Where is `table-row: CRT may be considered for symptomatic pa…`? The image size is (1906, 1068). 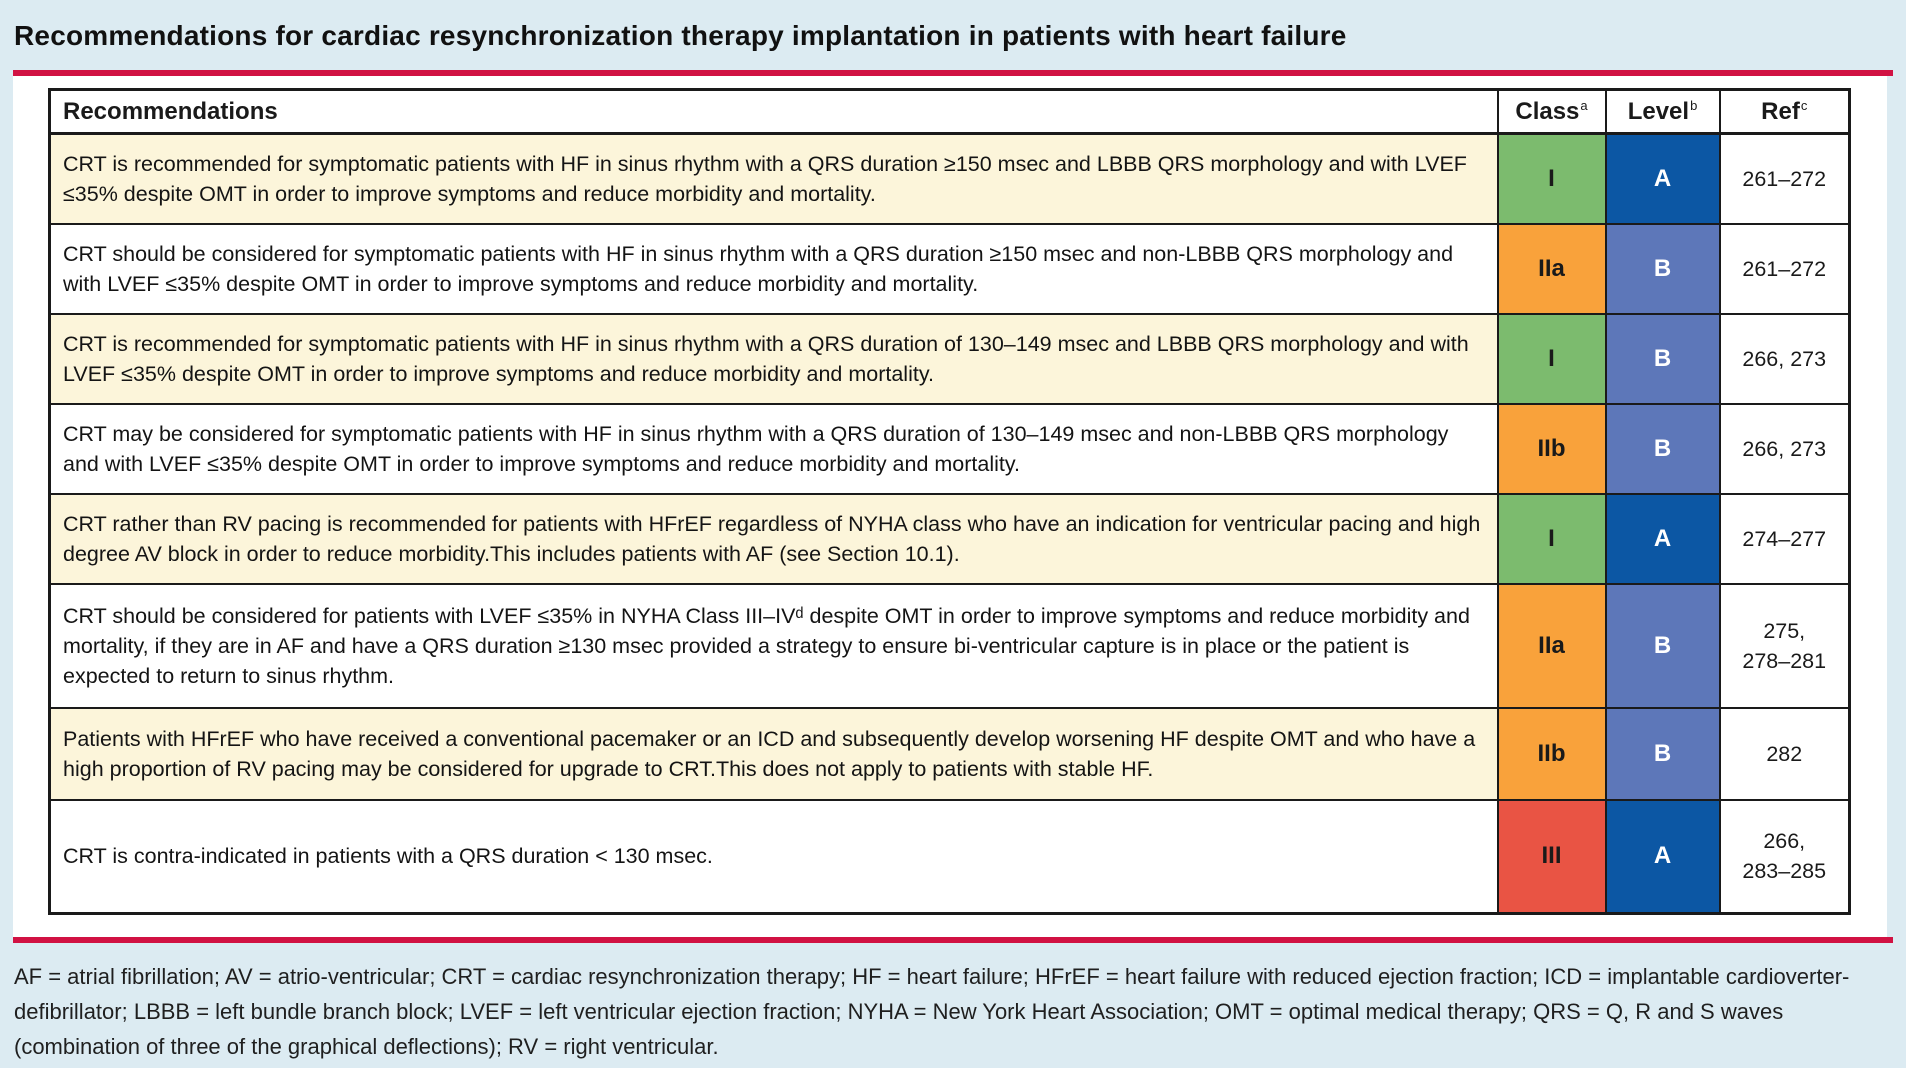
table-row: CRT may be considered for symptomatic pa… is located at coordinates (949, 448).